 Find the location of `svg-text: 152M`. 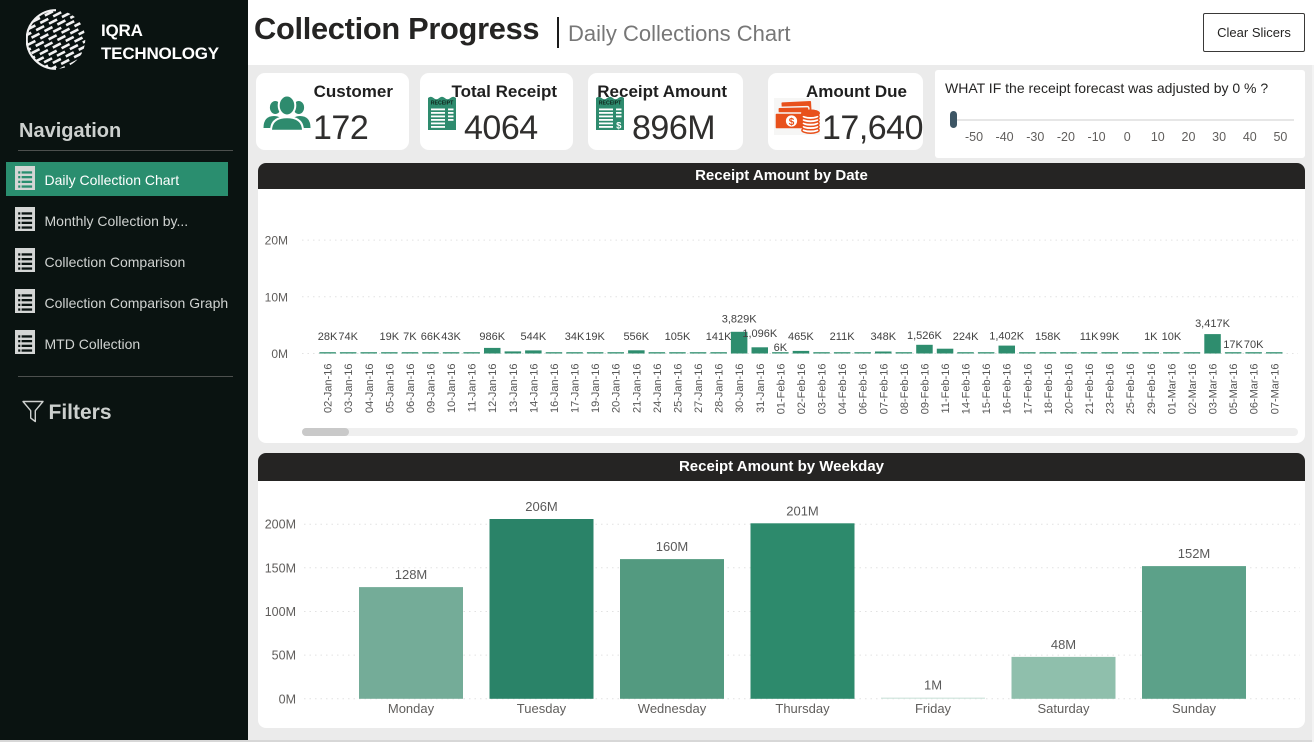

svg-text: 152M is located at coordinates (1194, 553).